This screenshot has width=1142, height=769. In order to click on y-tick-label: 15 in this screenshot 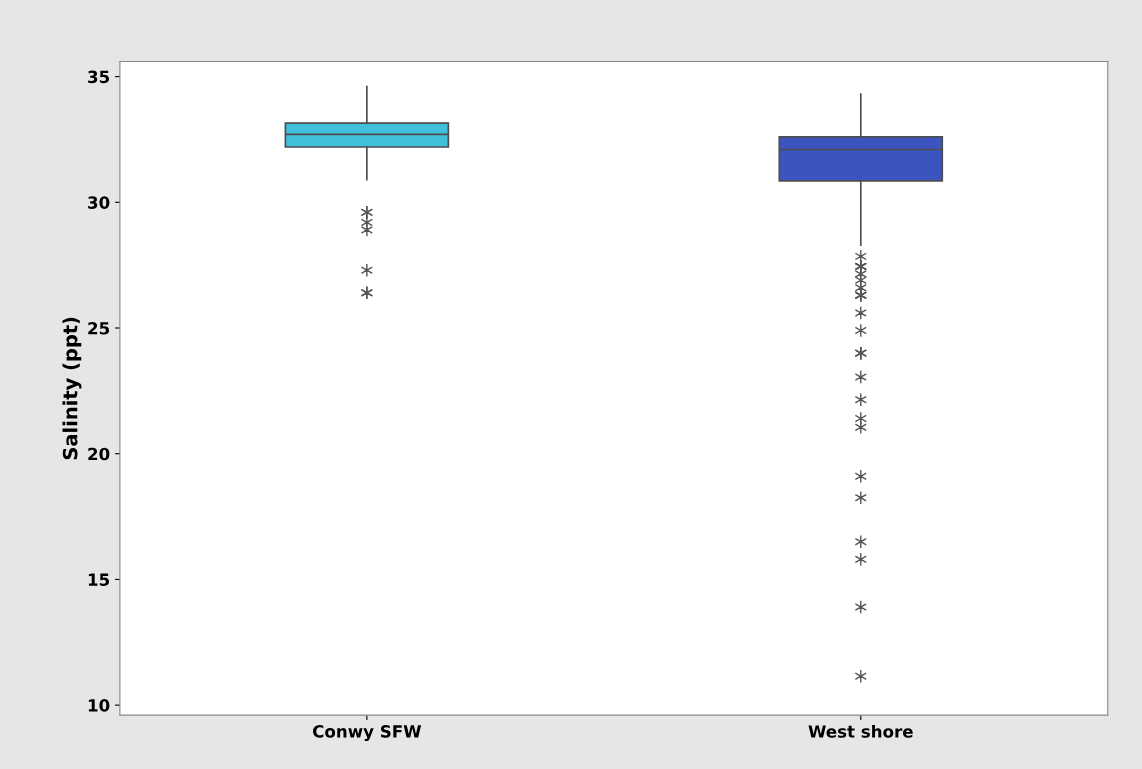, I will do `click(99, 579)`.